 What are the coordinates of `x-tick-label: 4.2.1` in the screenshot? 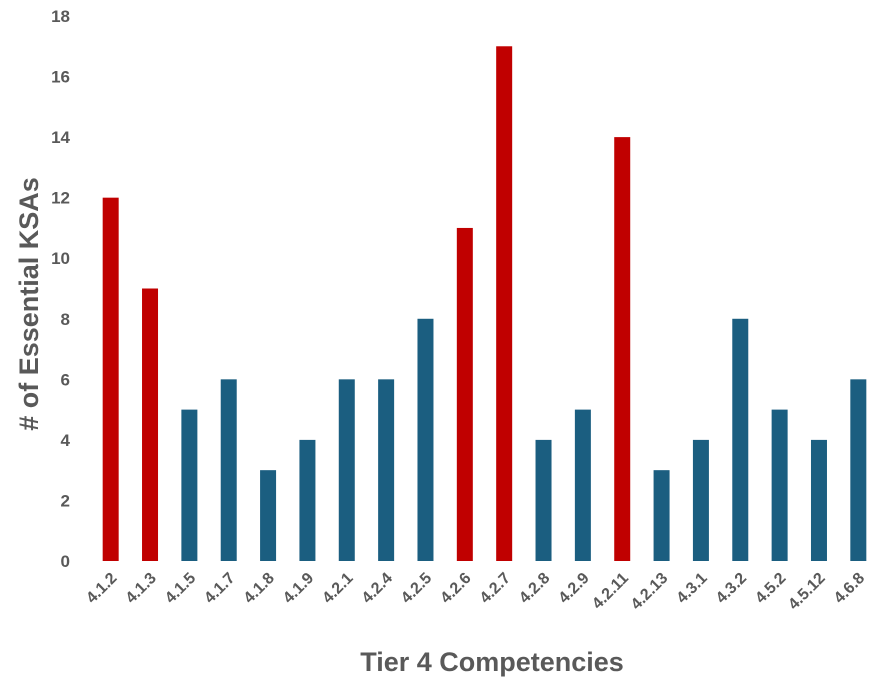 It's located at (337, 588).